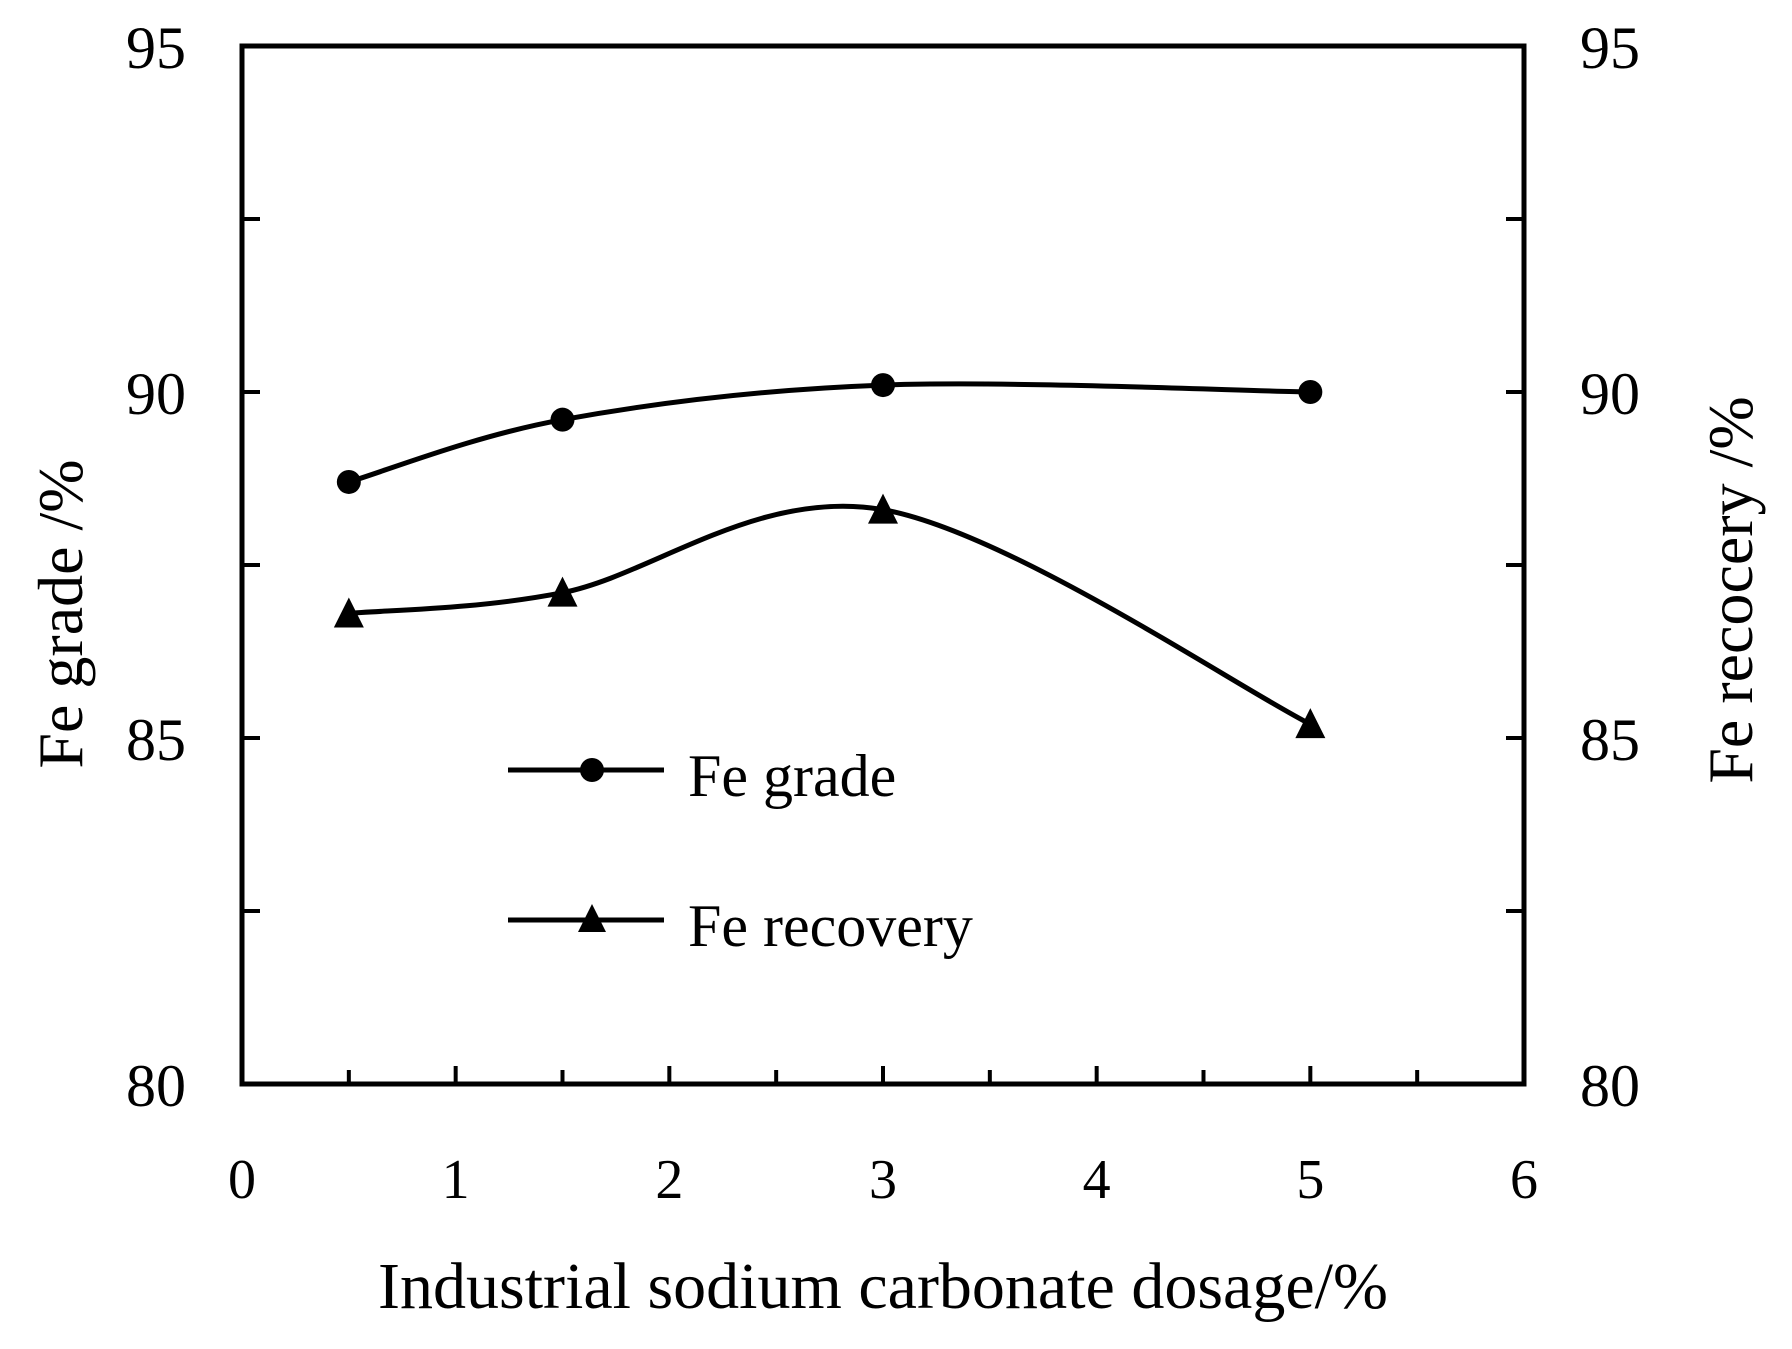 This screenshot has height=1349, width=1792. Describe the element at coordinates (242, 1180) in the screenshot. I see `x-tick-label: 0` at that location.